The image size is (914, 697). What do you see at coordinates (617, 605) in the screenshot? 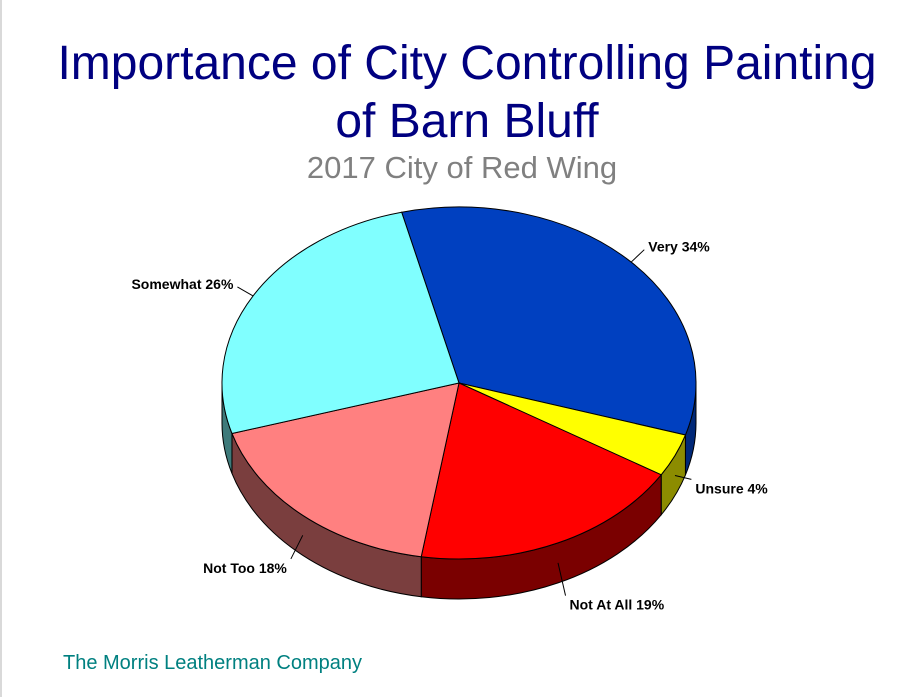
I see `pie-label-not-at-all: Not At All 19%` at bounding box center [617, 605].